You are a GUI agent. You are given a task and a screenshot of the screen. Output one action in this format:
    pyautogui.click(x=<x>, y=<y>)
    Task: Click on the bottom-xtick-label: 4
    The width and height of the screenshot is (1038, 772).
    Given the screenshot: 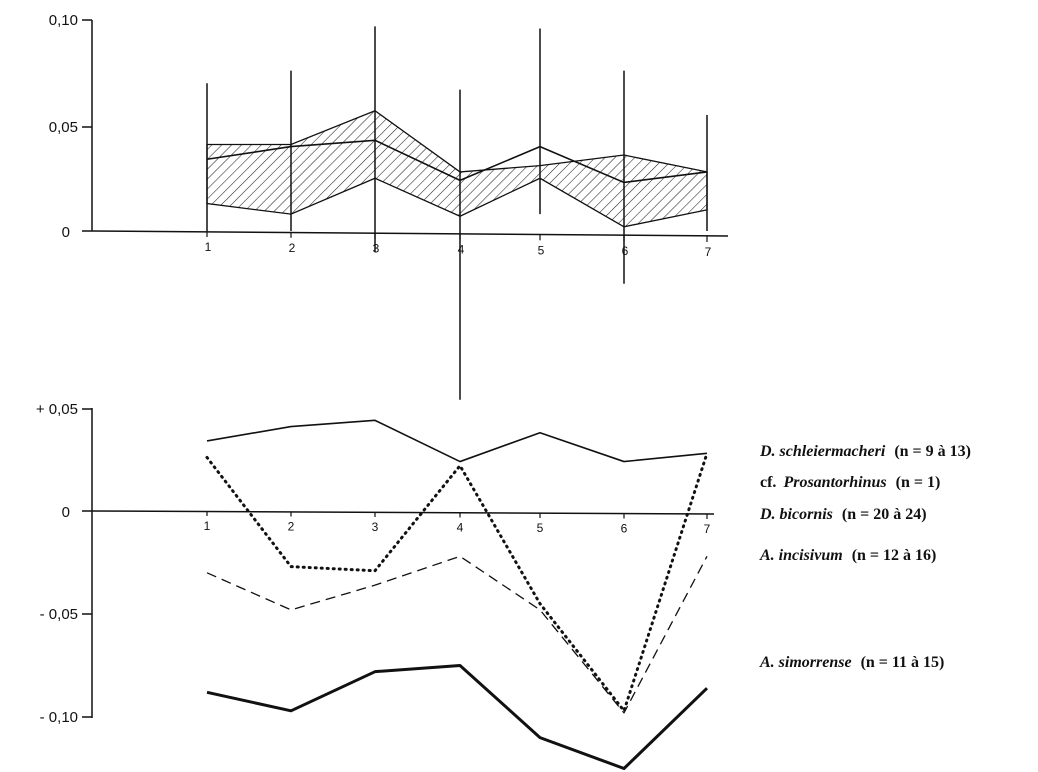 What is the action you would take?
    pyautogui.click(x=460, y=528)
    